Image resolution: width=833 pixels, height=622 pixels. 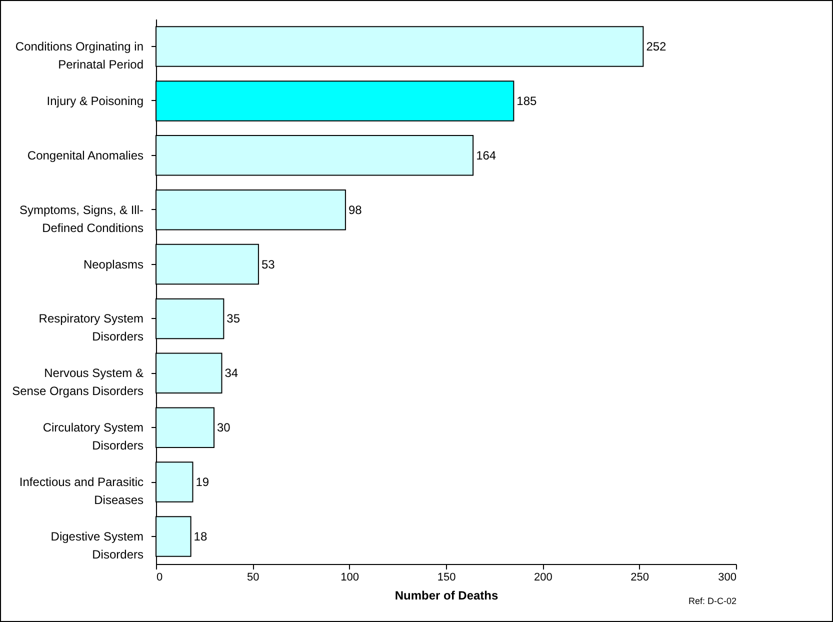 I want to click on data-label: 34, so click(x=231, y=373).